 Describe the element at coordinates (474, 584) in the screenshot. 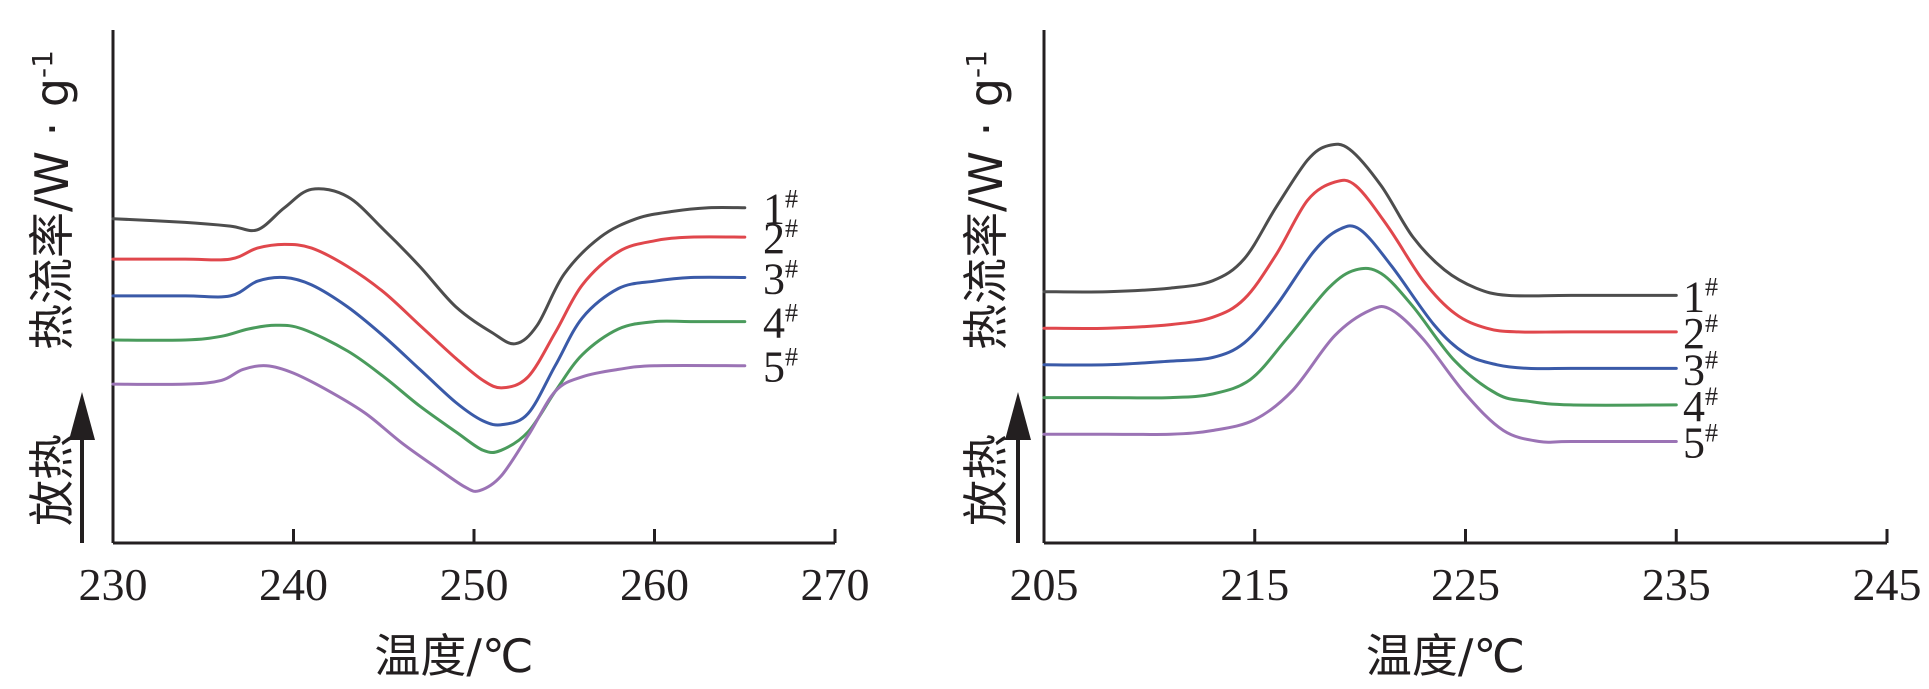

I see `x-tick-label: 250` at that location.